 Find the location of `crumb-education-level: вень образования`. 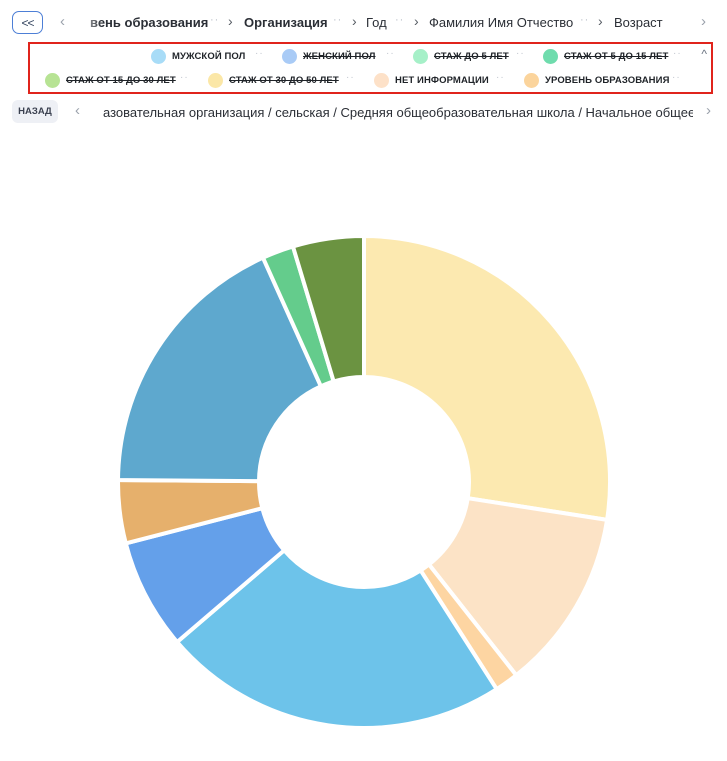

crumb-education-level: вень образования is located at coordinates (149, 22).